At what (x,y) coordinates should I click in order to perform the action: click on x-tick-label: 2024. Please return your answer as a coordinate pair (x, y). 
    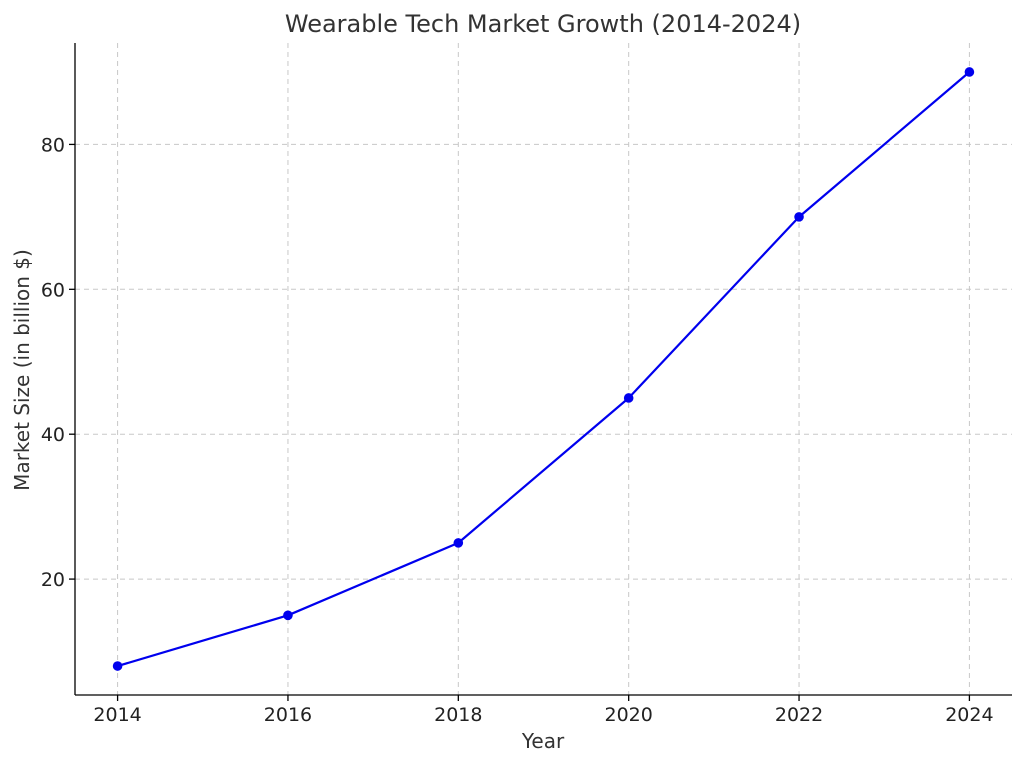
    Looking at the image, I should click on (969, 715).